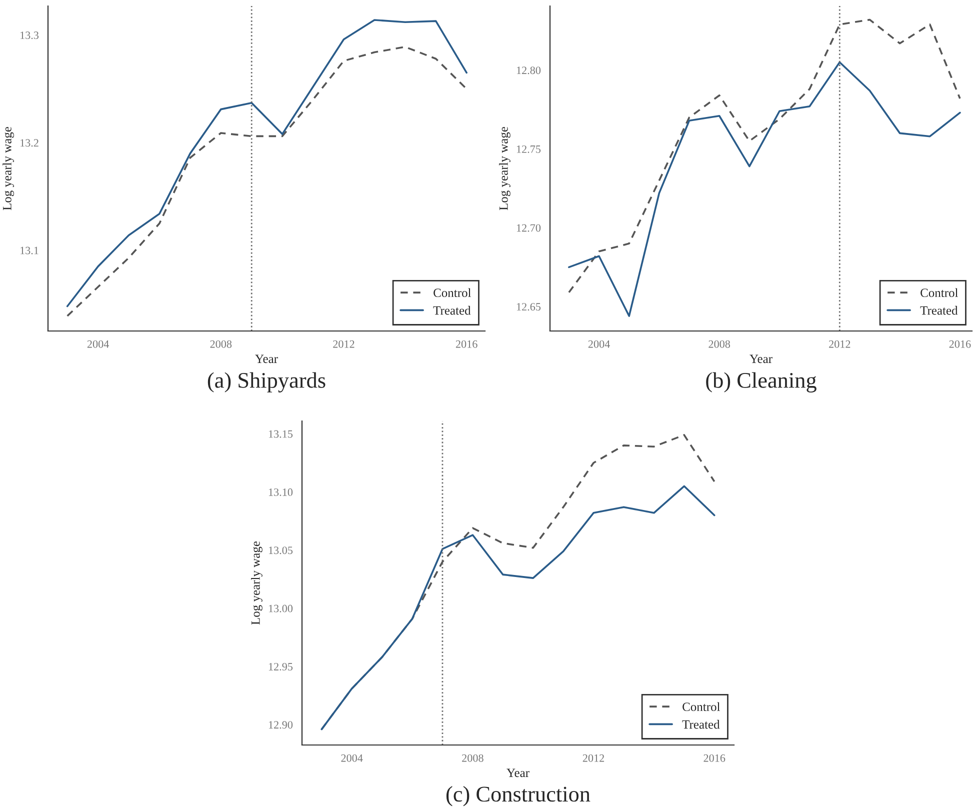 The image size is (974, 809). I want to click on y-tick-label: 13.10, so click(280, 492).